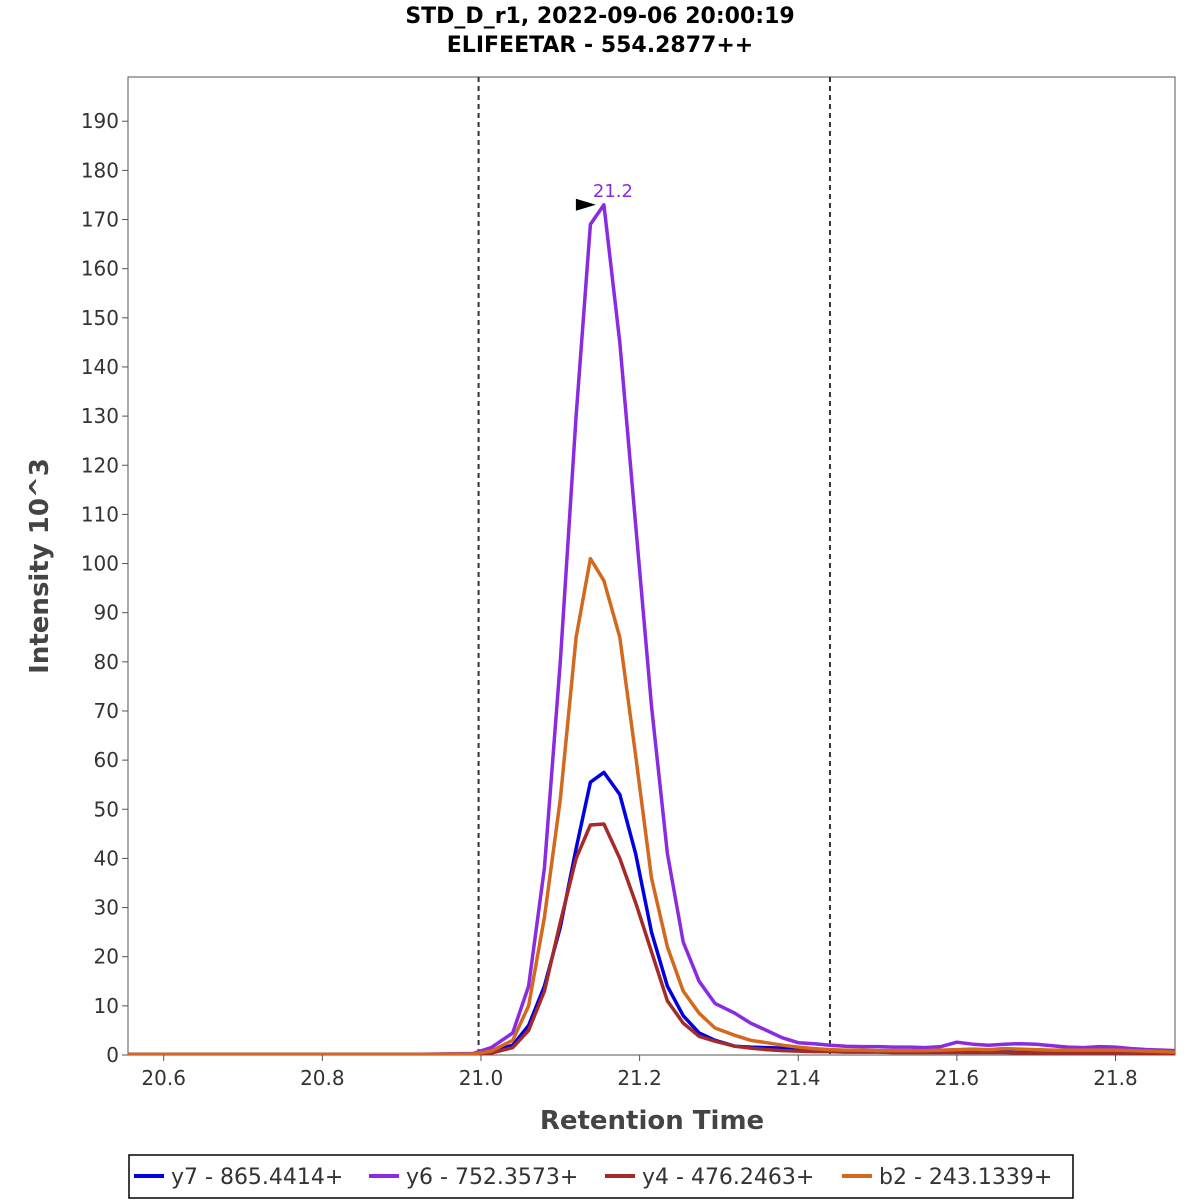  I want to click on y-tick-label: 130, so click(100, 416).